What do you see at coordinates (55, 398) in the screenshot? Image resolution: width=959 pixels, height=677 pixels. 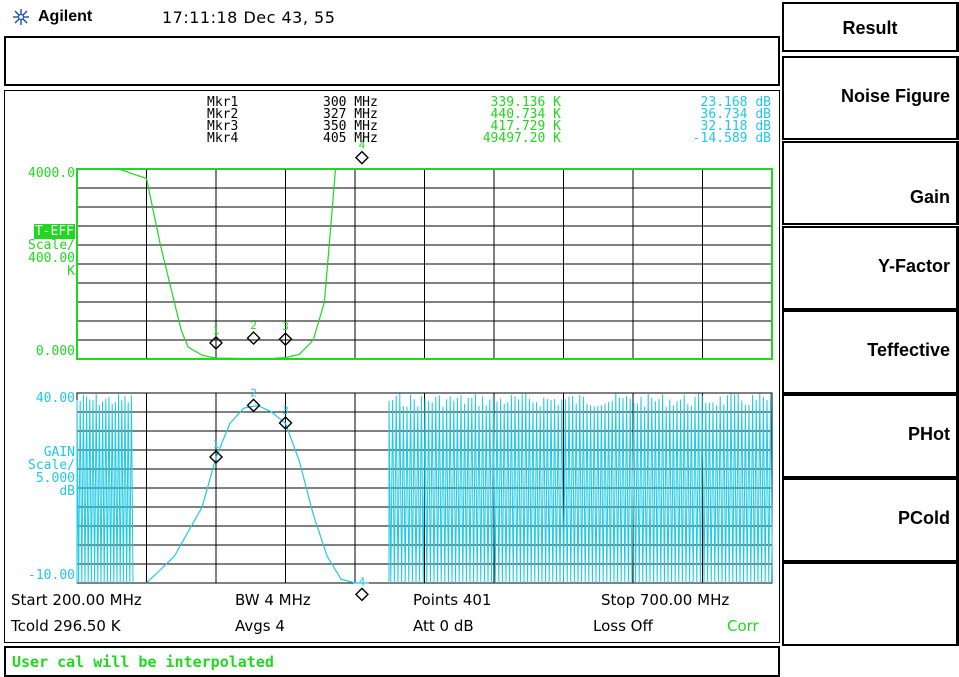 I see `gain-ref-level: 40.00` at bounding box center [55, 398].